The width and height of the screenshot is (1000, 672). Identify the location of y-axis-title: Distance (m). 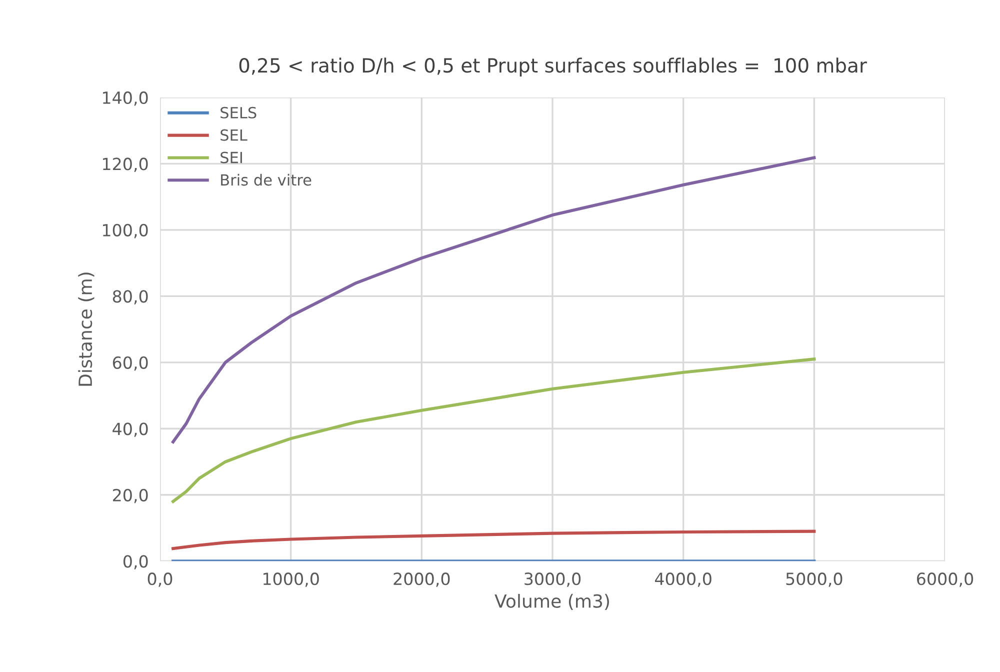
(86, 329).